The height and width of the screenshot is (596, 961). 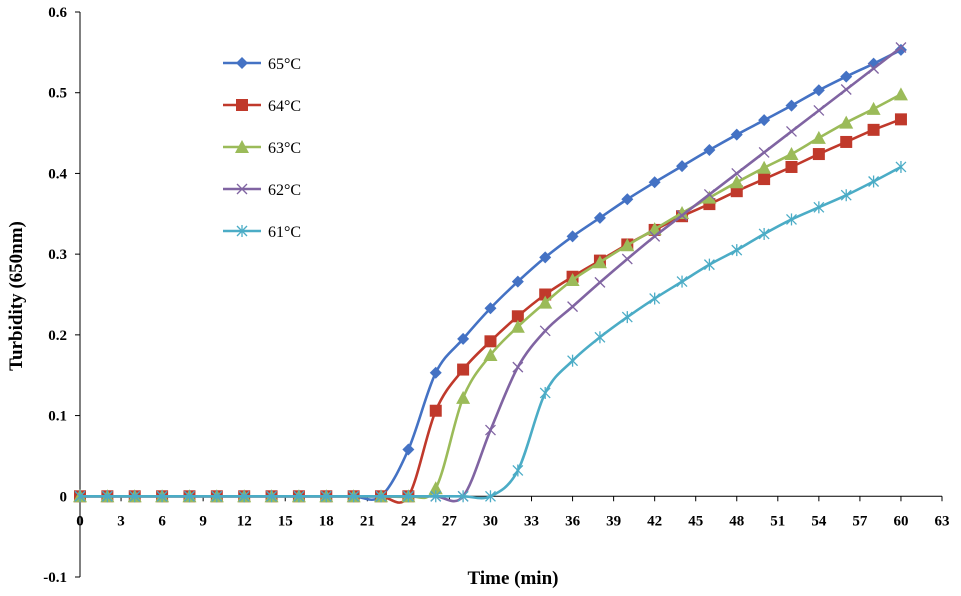 What do you see at coordinates (777, 521) in the screenshot?
I see `x-tick-label: 51` at bounding box center [777, 521].